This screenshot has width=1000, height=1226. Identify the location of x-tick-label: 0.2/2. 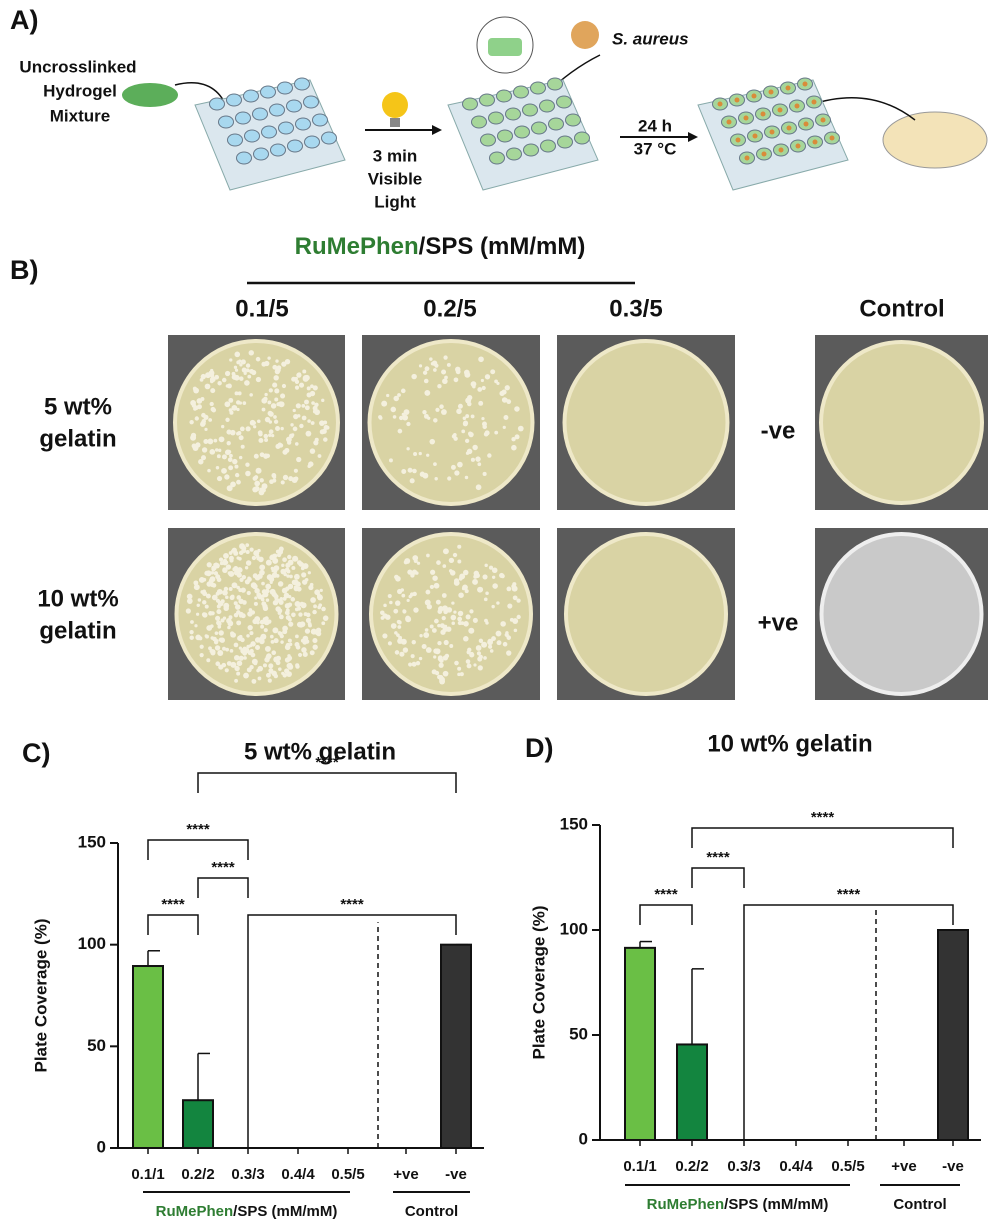
(691, 1166).